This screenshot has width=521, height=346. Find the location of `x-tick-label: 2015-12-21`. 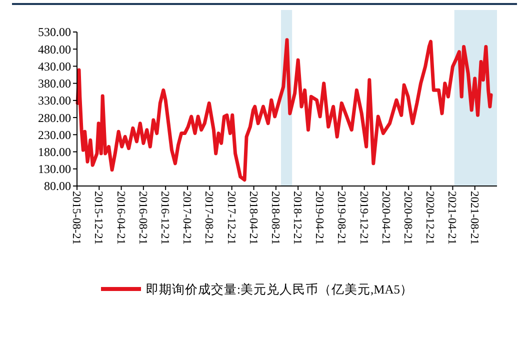

x-tick-label: 2015-12-21 is located at coordinates (98, 218).